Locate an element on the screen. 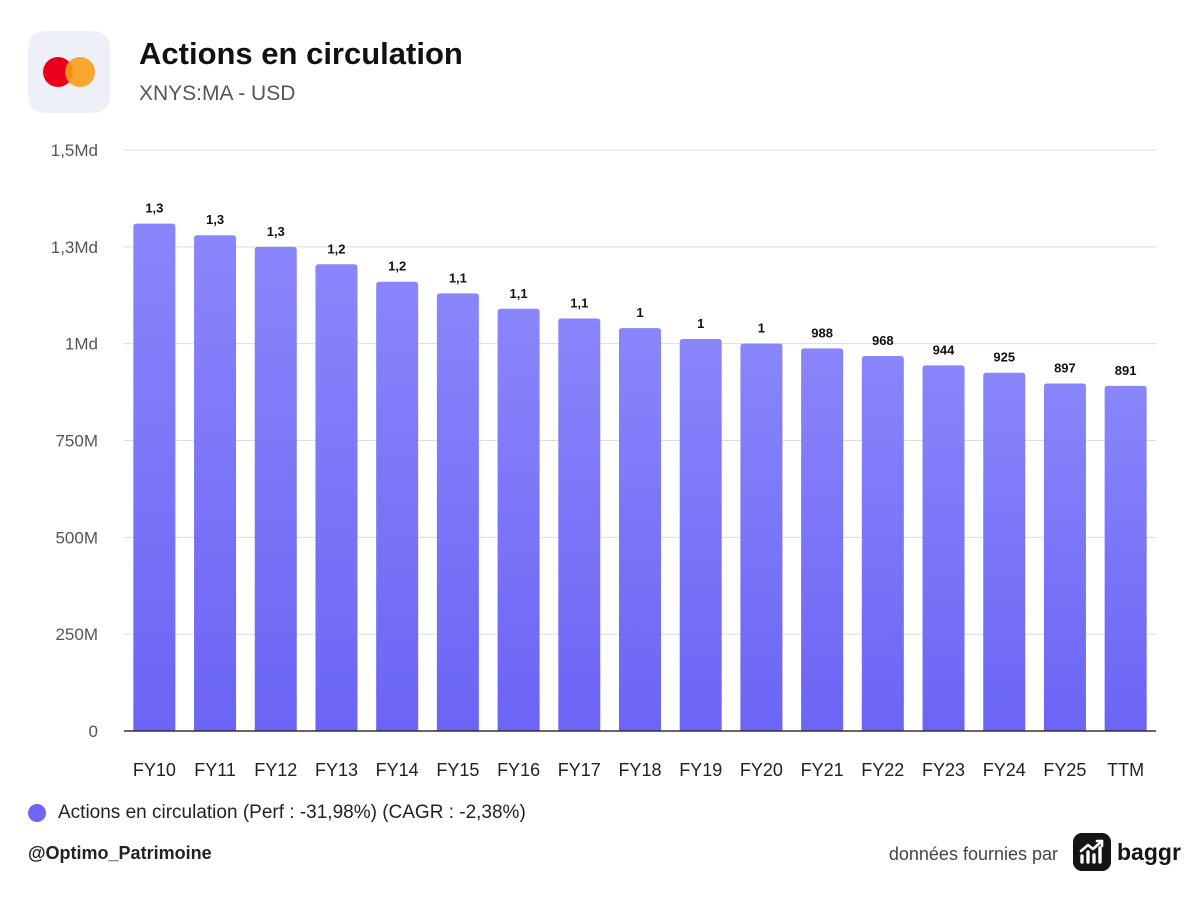 Image resolution: width=1200 pixels, height=900 pixels. x-tick-label: FY24 is located at coordinates (1004, 770).